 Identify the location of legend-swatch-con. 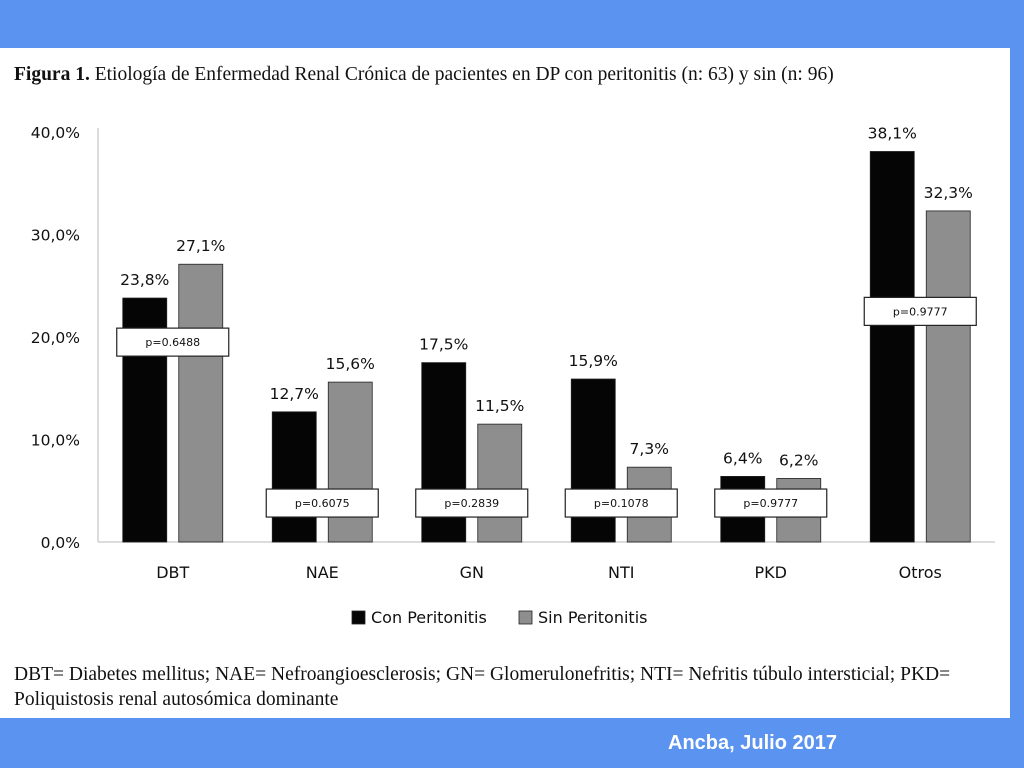
(358, 617).